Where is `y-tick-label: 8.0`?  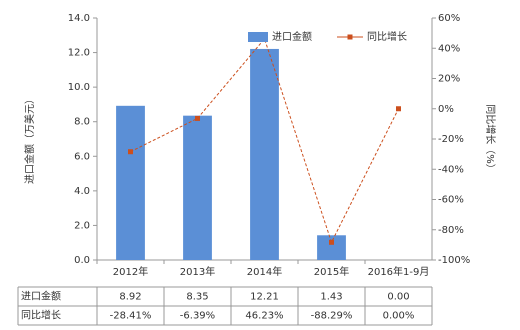 y-tick-label: 8.0 is located at coordinates (82, 122).